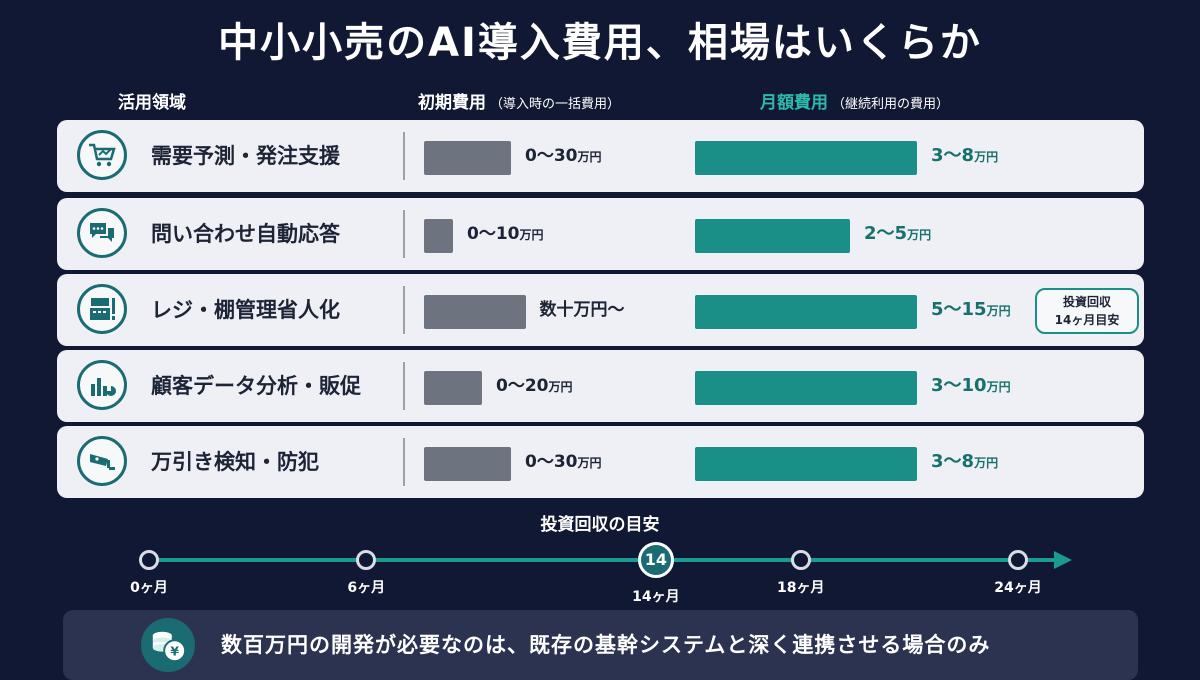  Describe the element at coordinates (245, 234) in the screenshot. I see `row-label: 問い合わせ自動応答` at that location.